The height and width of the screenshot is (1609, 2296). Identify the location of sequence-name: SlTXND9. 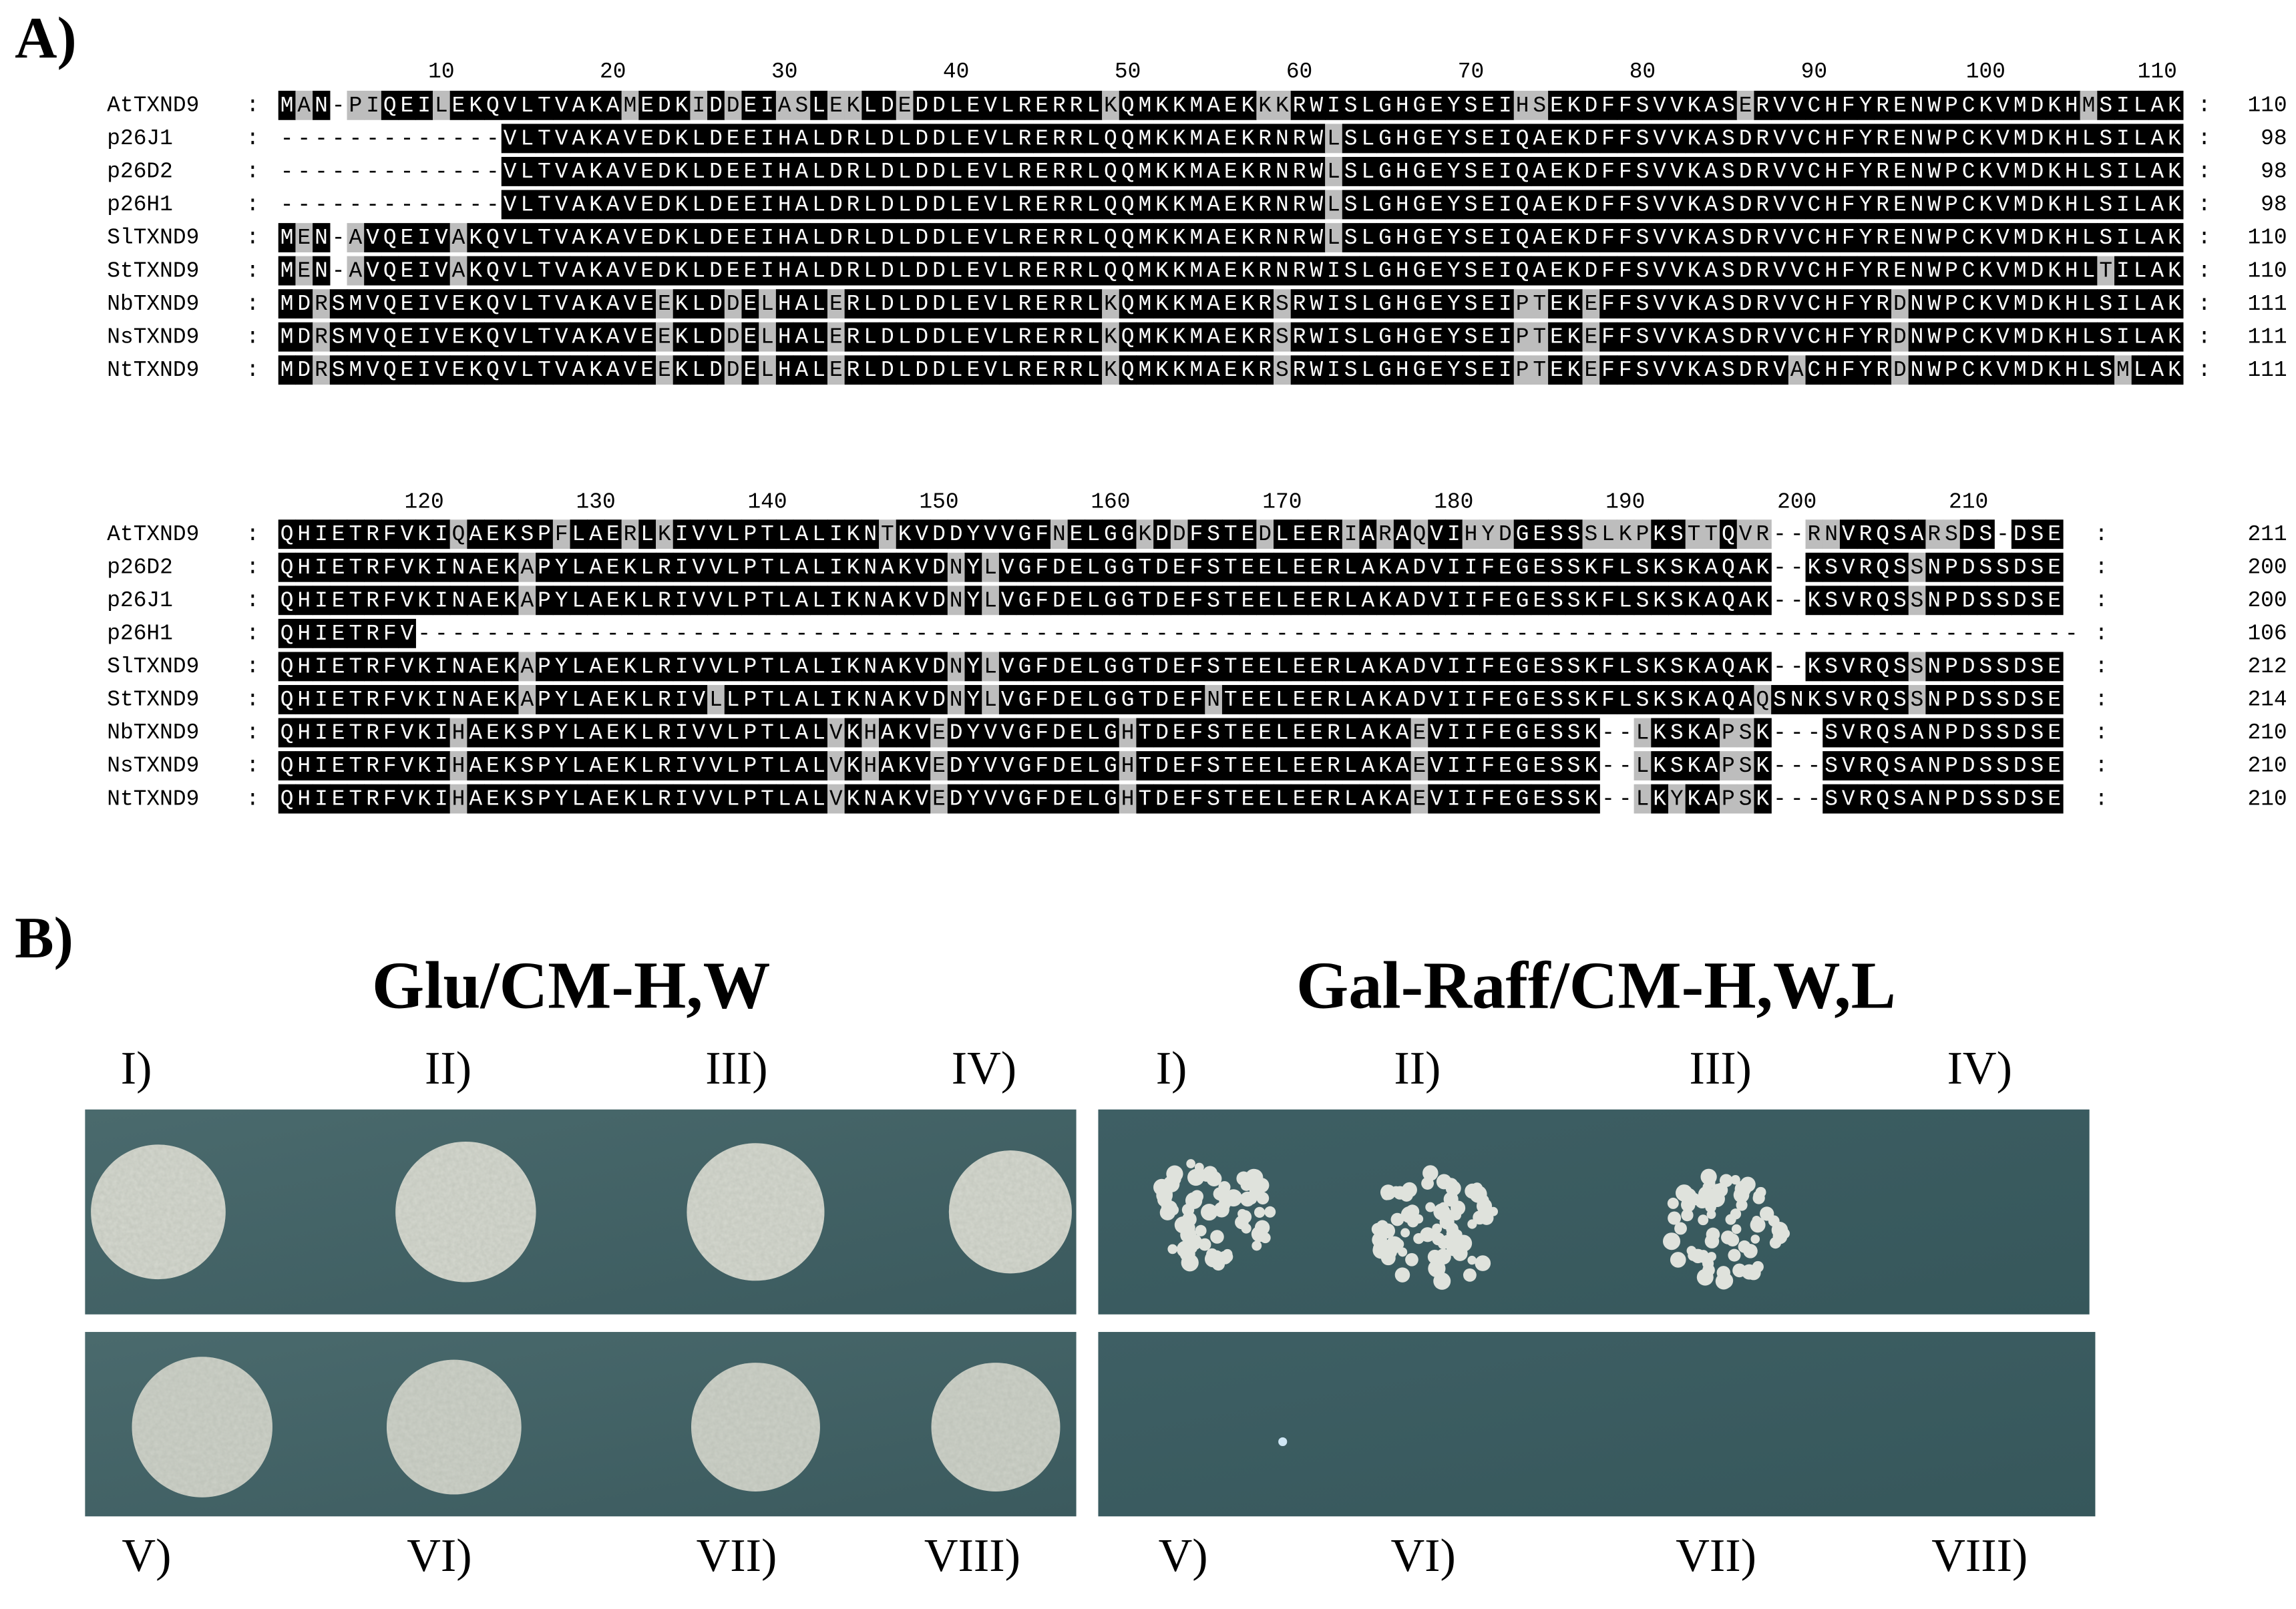
(153, 238).